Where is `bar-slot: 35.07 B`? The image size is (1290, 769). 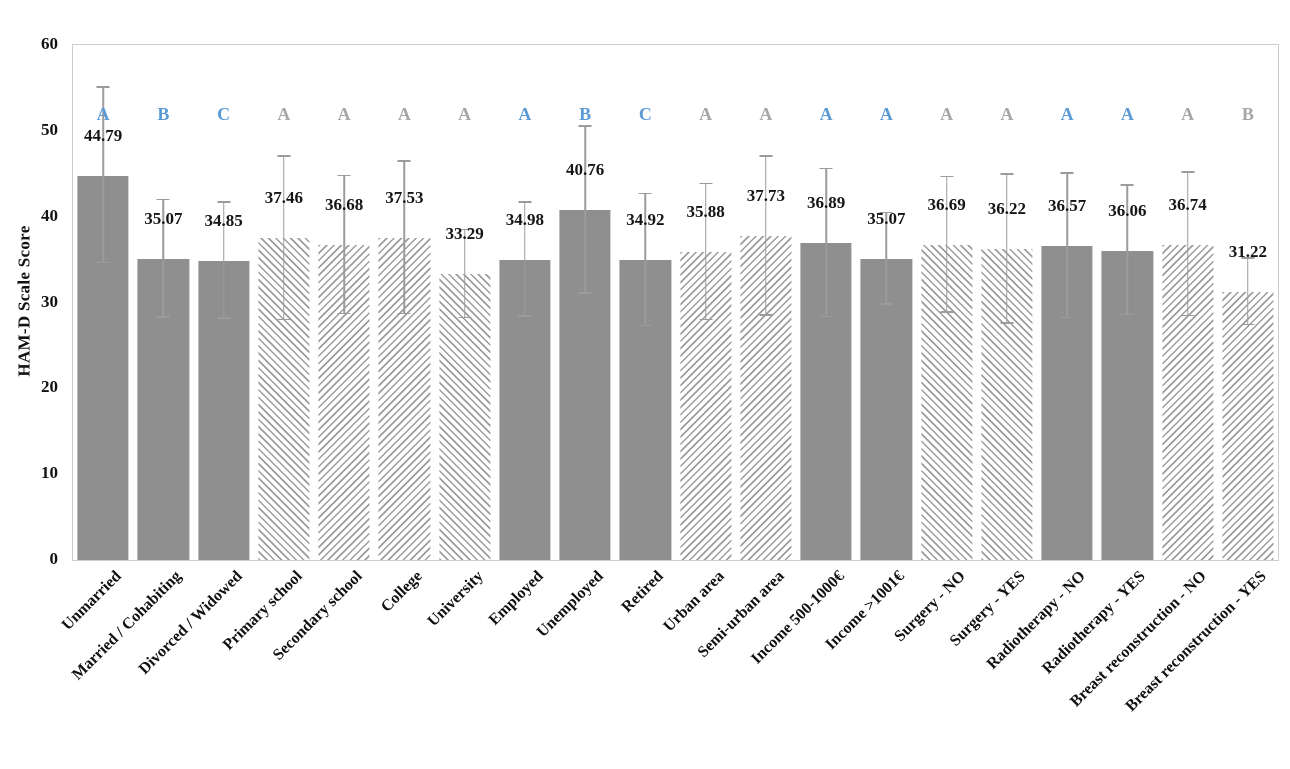
bar-slot: 35.07 B is located at coordinates (163, 302).